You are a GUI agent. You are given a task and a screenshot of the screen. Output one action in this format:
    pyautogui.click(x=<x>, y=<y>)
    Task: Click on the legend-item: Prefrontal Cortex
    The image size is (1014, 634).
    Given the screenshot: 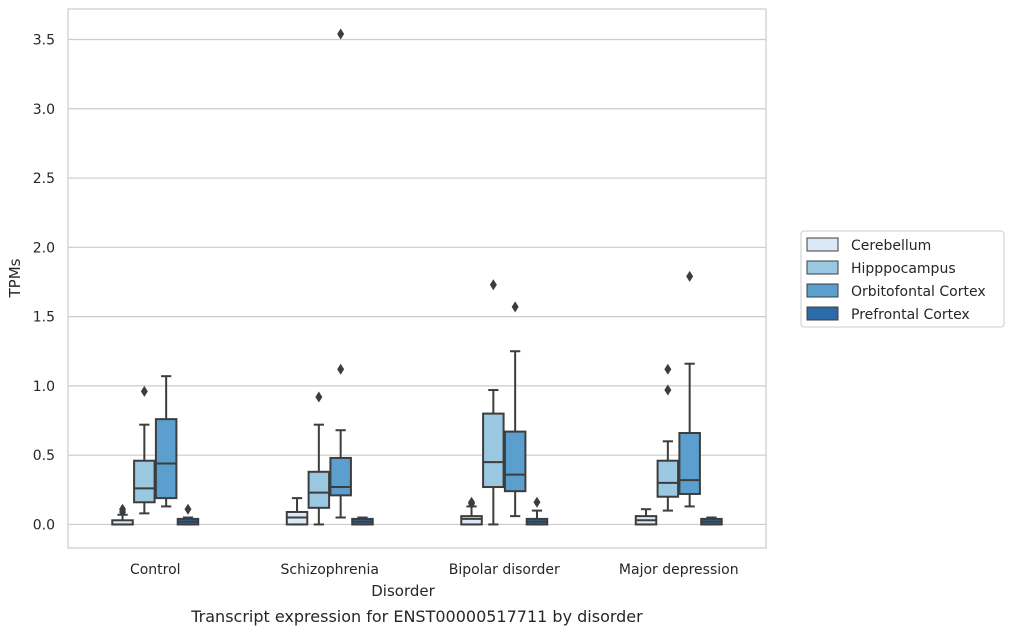 What is the action you would take?
    pyautogui.click(x=888, y=314)
    